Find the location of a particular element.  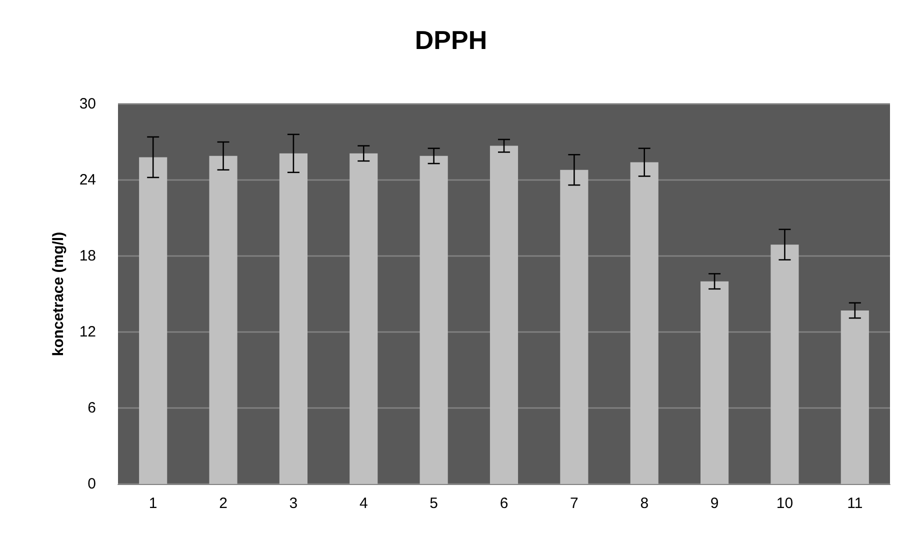

x-tick-label: 7 is located at coordinates (574, 503).